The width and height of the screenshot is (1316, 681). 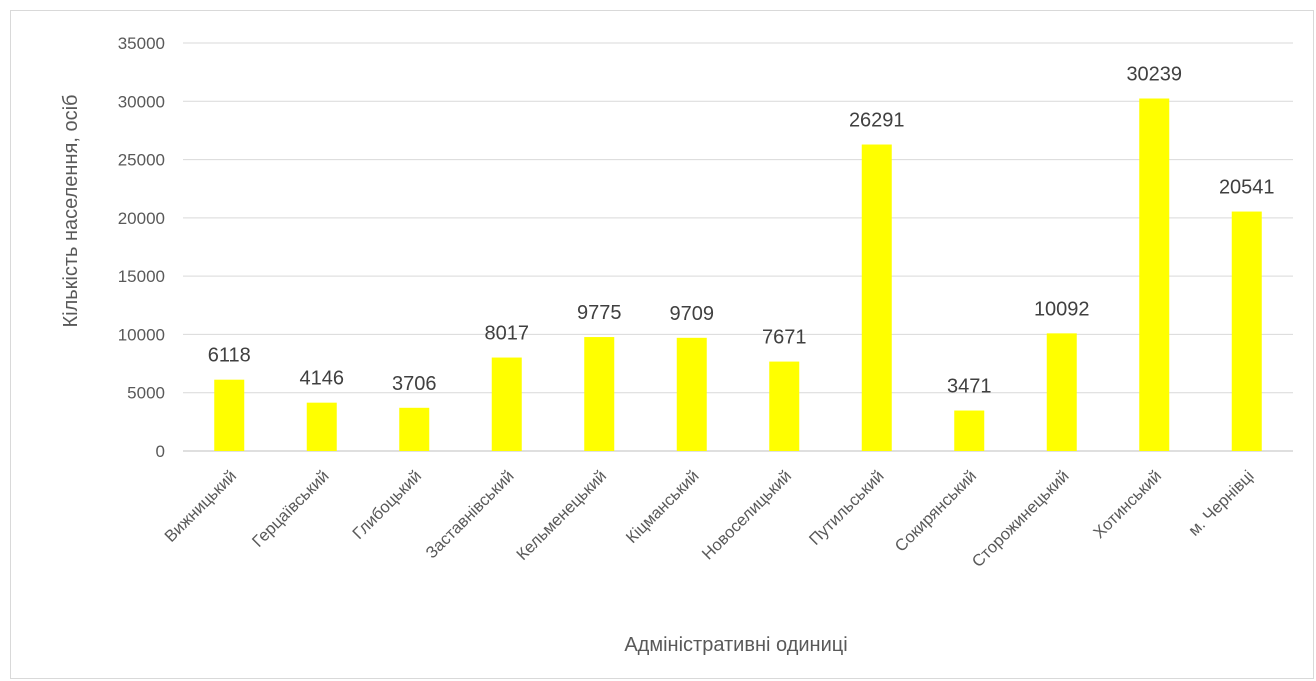 I want to click on data-label: 20541, so click(x=1247, y=188).